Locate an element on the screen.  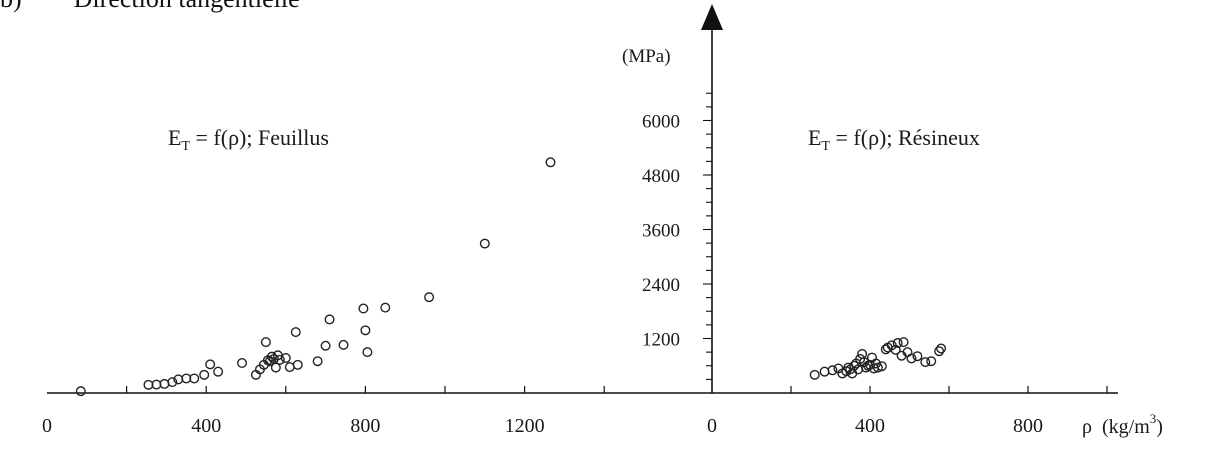
x-axis-label: ρ (kg/m3) is located at coordinates (1122, 424).